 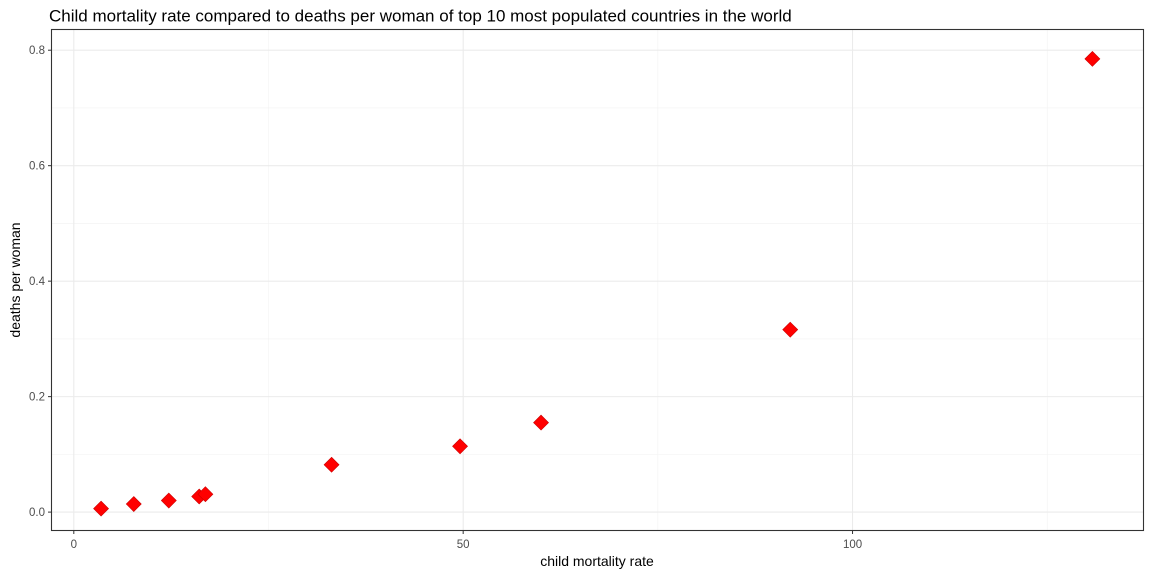 I want to click on x-axis: 0 50 100, so click(x=466, y=540).